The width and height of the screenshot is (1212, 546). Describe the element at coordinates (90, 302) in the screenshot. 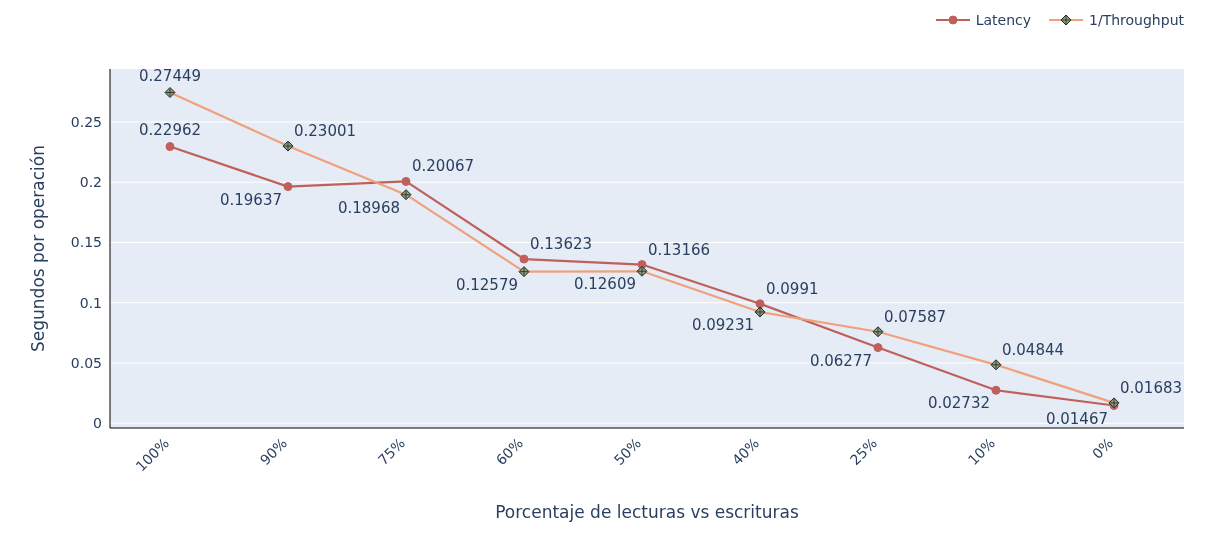

I see `y-tick-label: 0.1` at that location.